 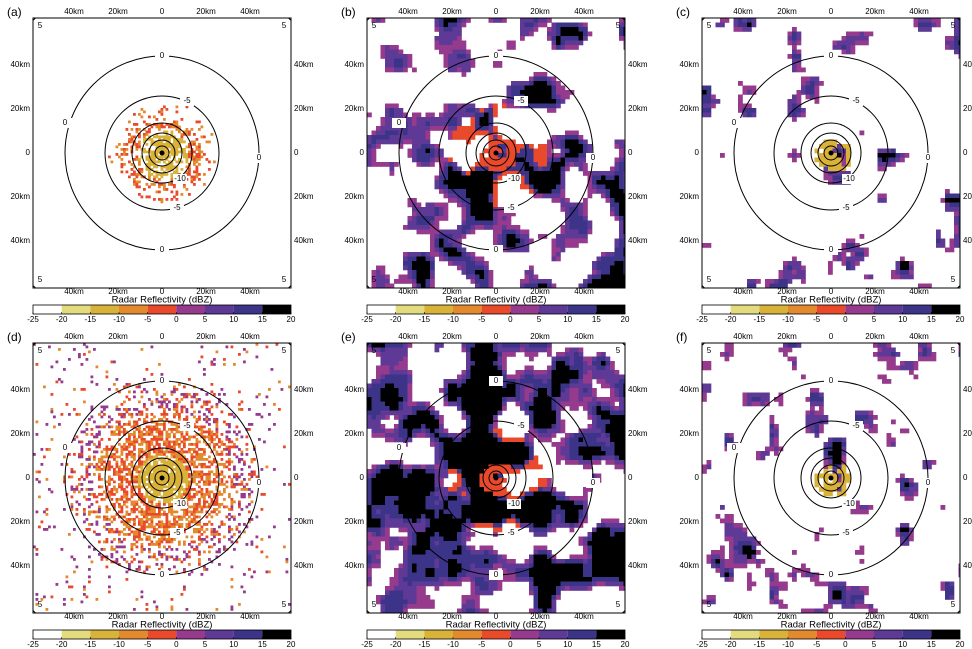 I want to click on range-ring, so click(x=162, y=153).